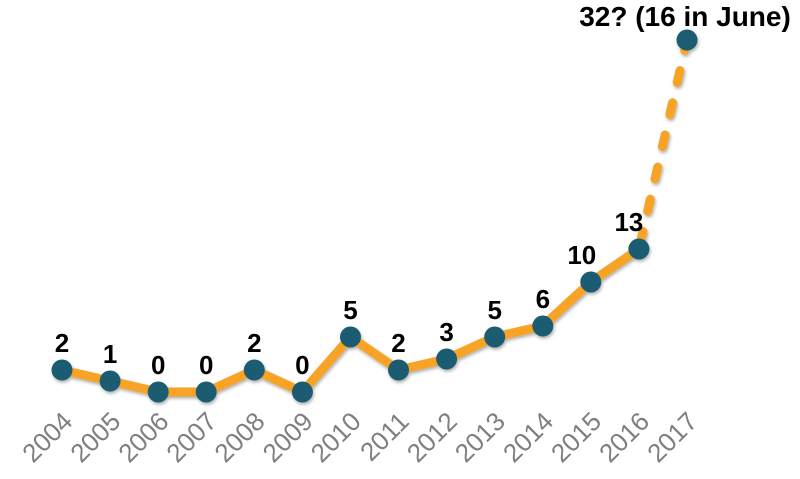 The image size is (800, 479). Describe the element at coordinates (672, 437) in the screenshot. I see `x-tick-label-2017: 2017` at that location.